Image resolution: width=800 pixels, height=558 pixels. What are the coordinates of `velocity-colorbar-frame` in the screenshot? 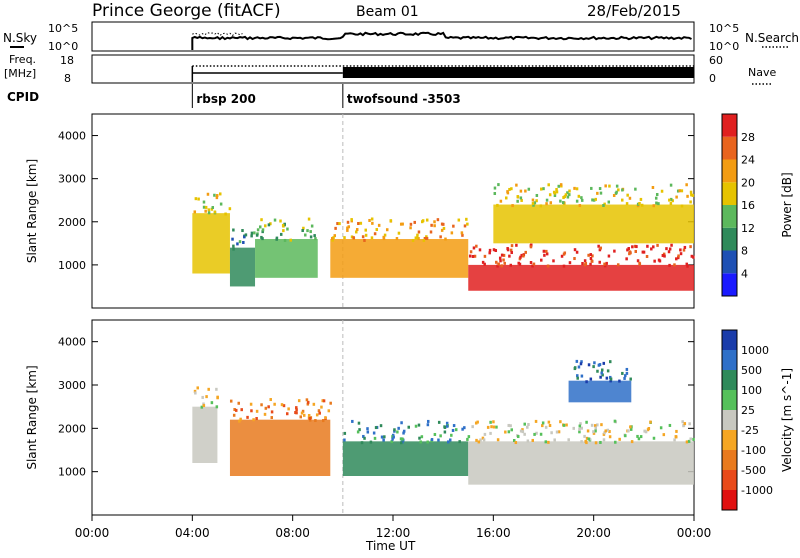 It's located at (729, 420).